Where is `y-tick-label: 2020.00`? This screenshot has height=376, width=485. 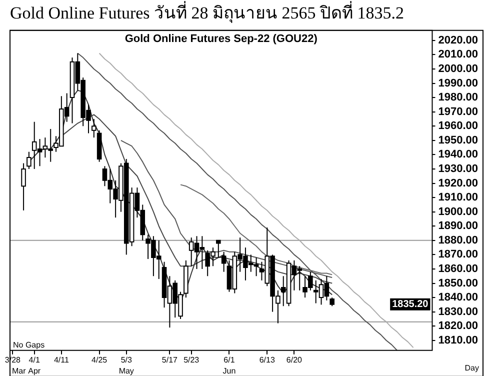 y-tick-label: 2020.00 is located at coordinates (458, 40).